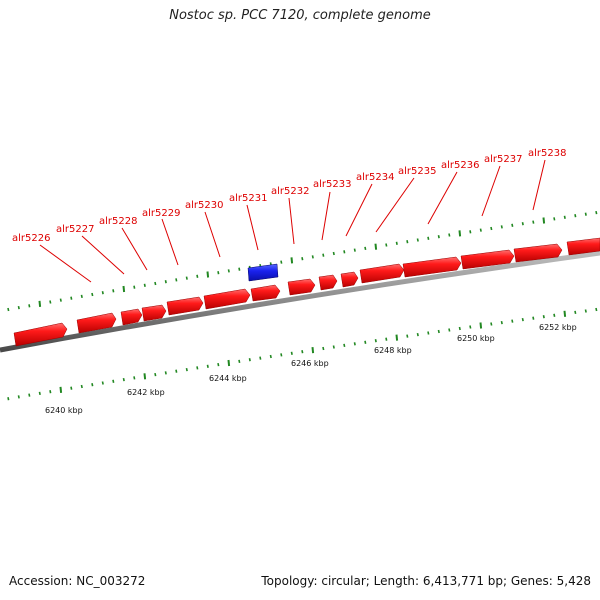 The image size is (600, 600). I want to click on scale-label: 6248 kbp, so click(393, 350).